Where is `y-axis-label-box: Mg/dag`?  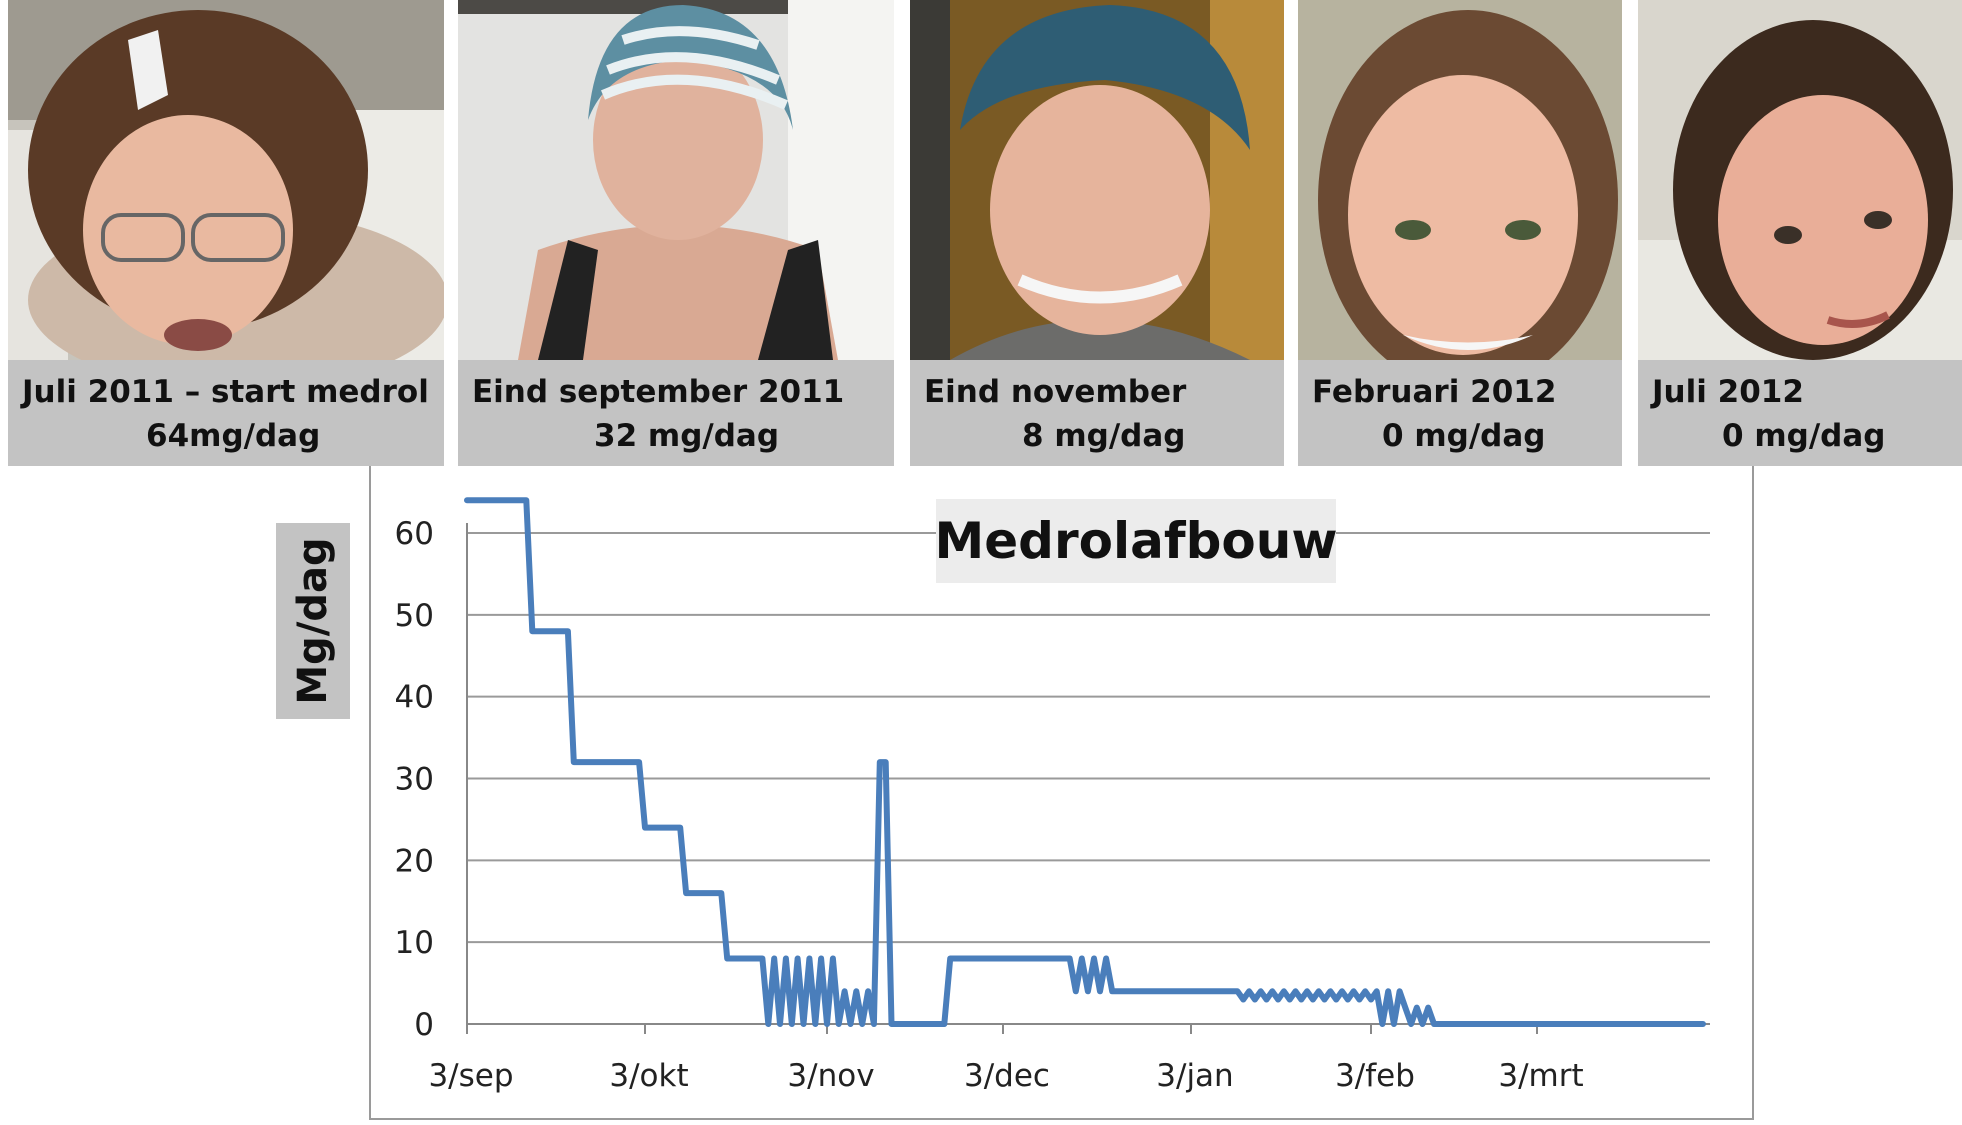 y-axis-label-box: Mg/dag is located at coordinates (313, 621).